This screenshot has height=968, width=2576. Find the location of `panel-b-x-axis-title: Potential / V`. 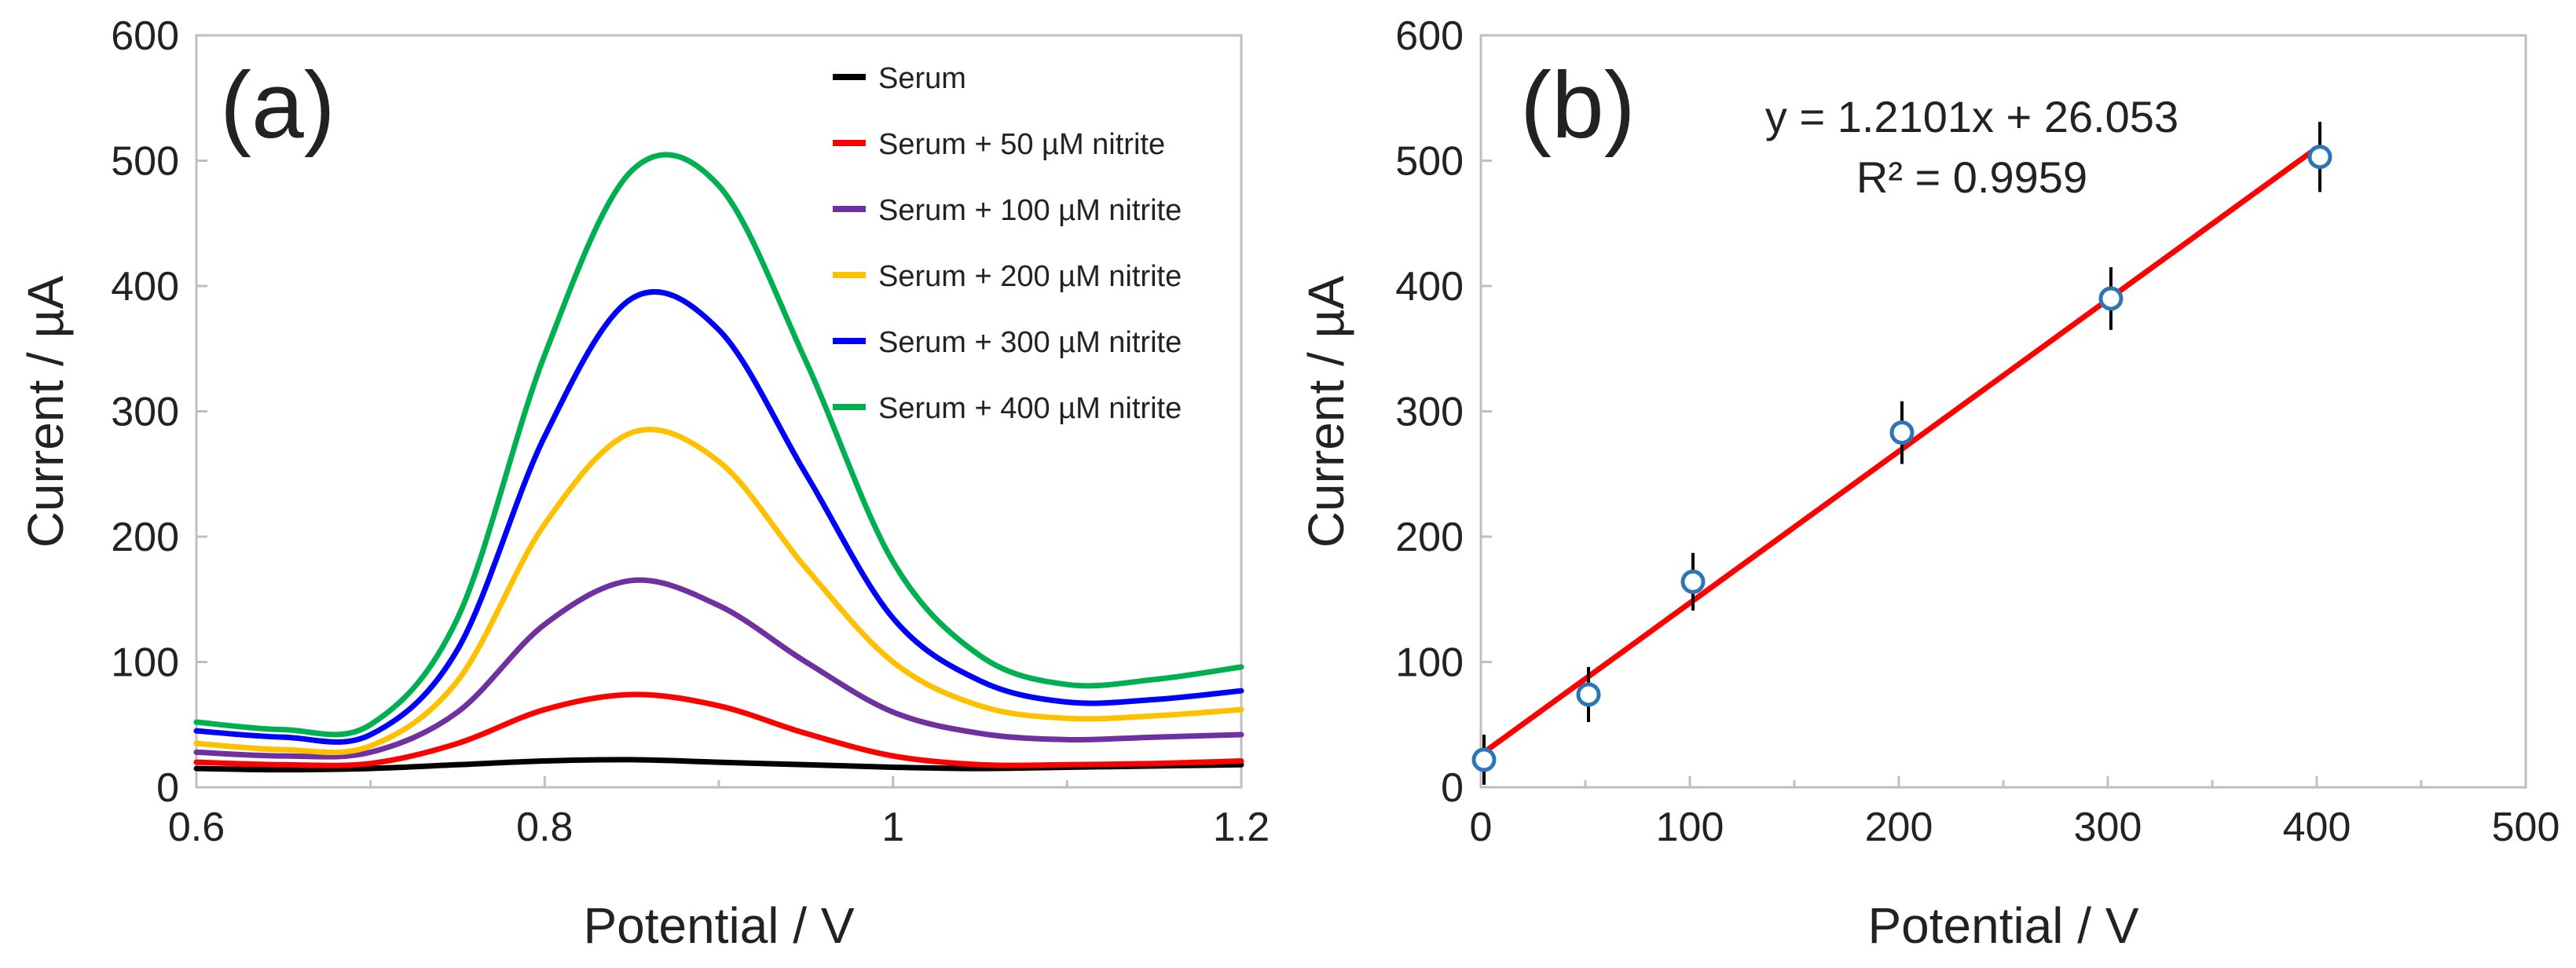

panel-b-x-axis-title: Potential / V is located at coordinates (2002, 925).